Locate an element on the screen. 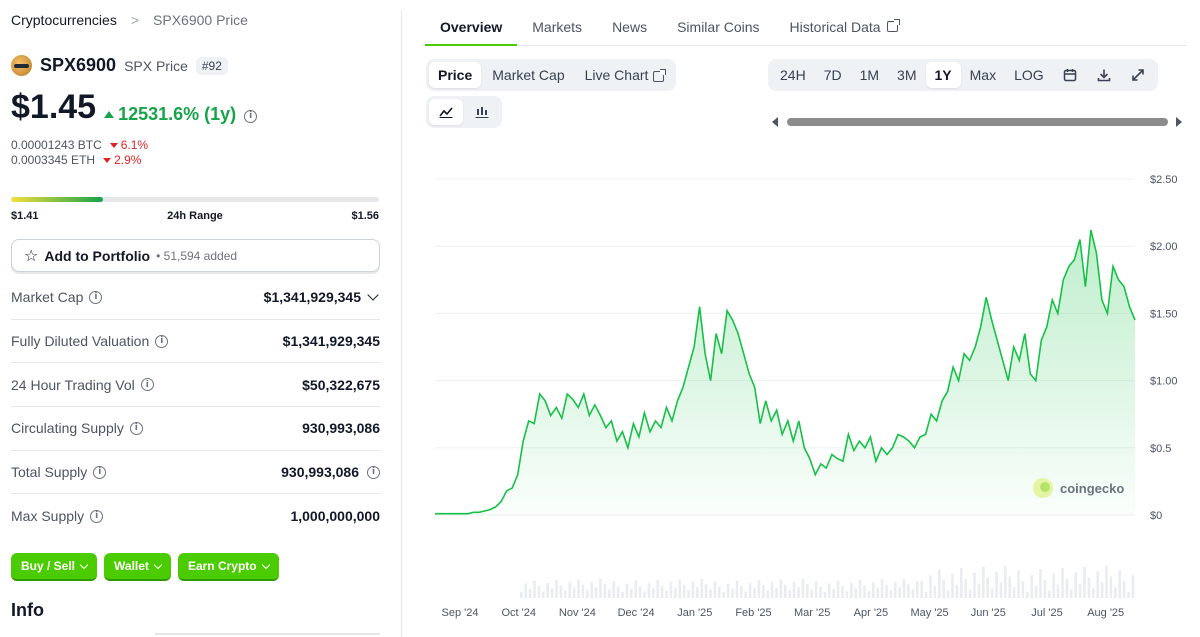 The image size is (1200, 637). calendar-button is located at coordinates (1070, 75).